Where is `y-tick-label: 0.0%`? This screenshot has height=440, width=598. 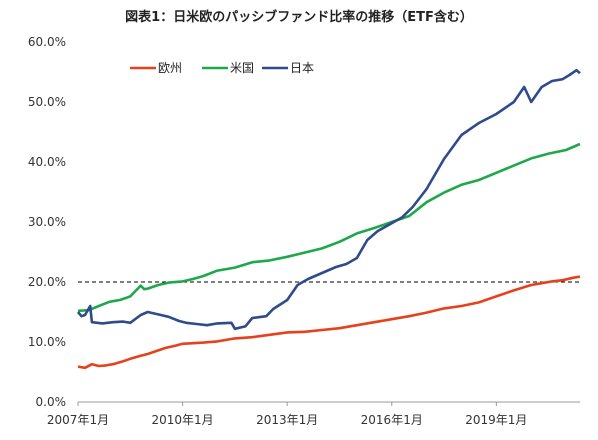 y-tick-label: 0.0% is located at coordinates (51, 402).